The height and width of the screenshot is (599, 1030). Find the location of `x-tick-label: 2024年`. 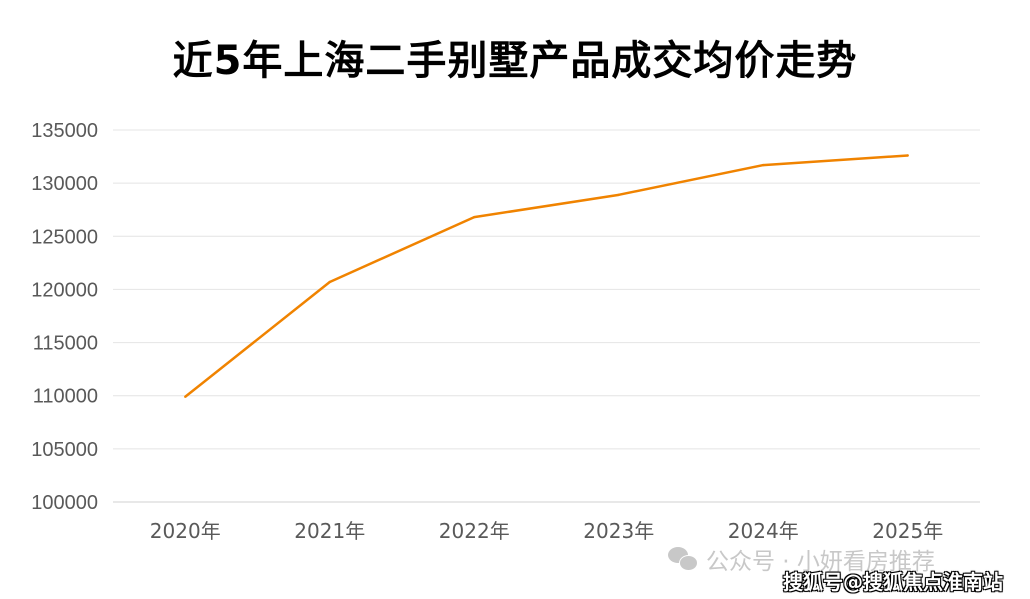

x-tick-label: 2024年 is located at coordinates (763, 531).